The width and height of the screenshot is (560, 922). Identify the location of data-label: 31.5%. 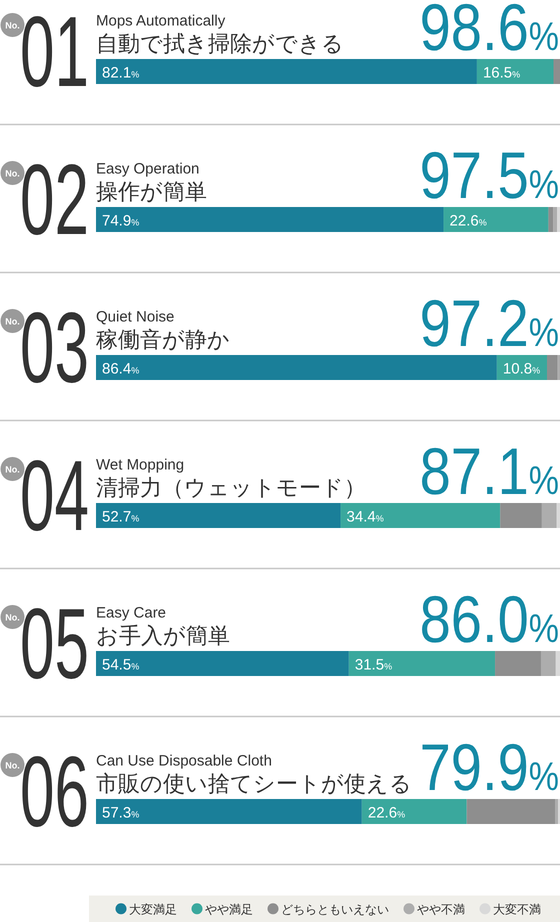
(373, 665).